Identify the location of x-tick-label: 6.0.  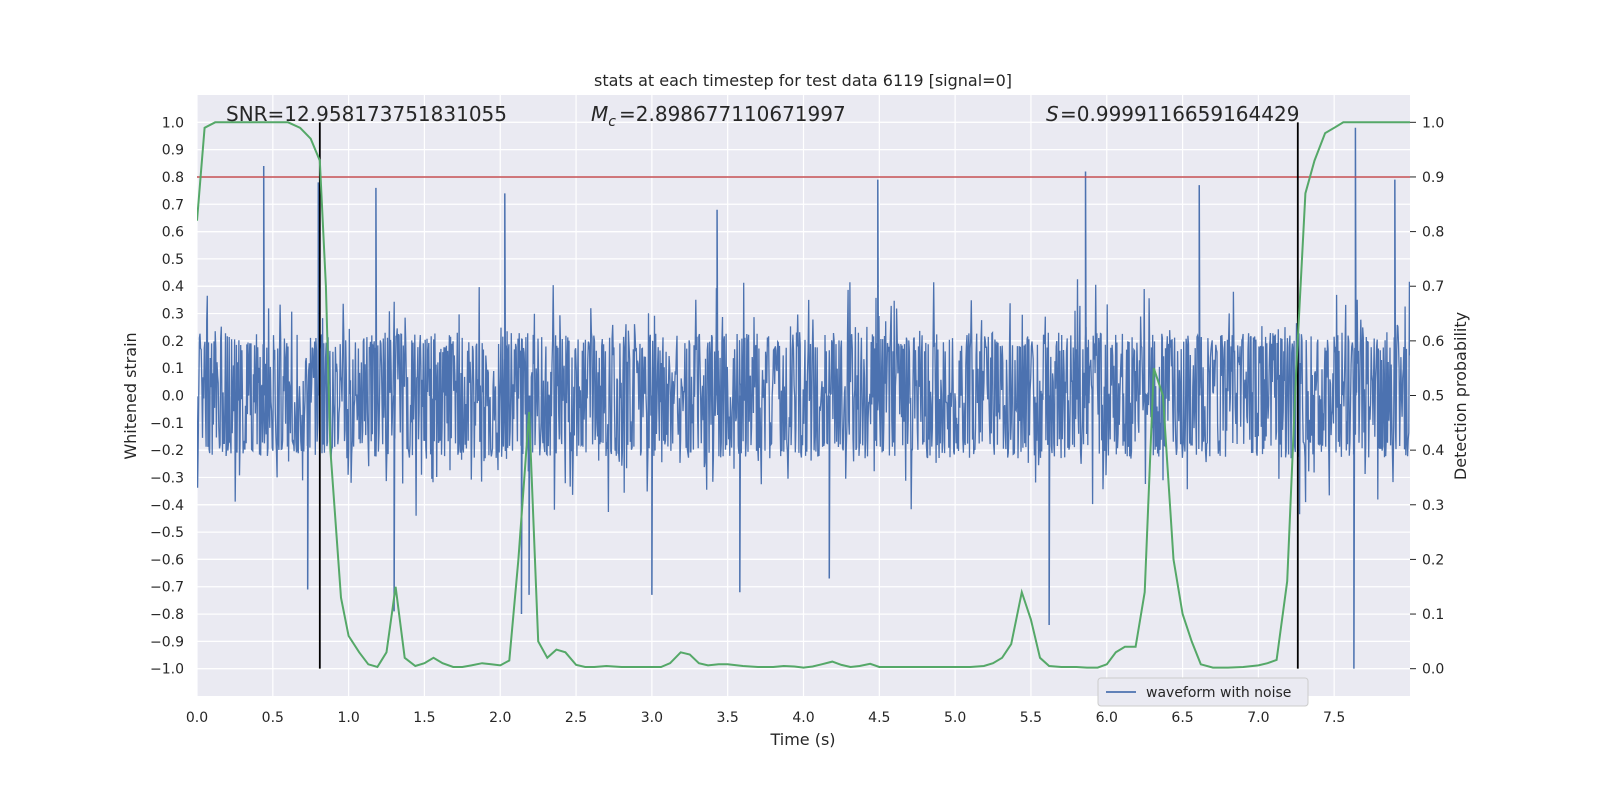
(1107, 718).